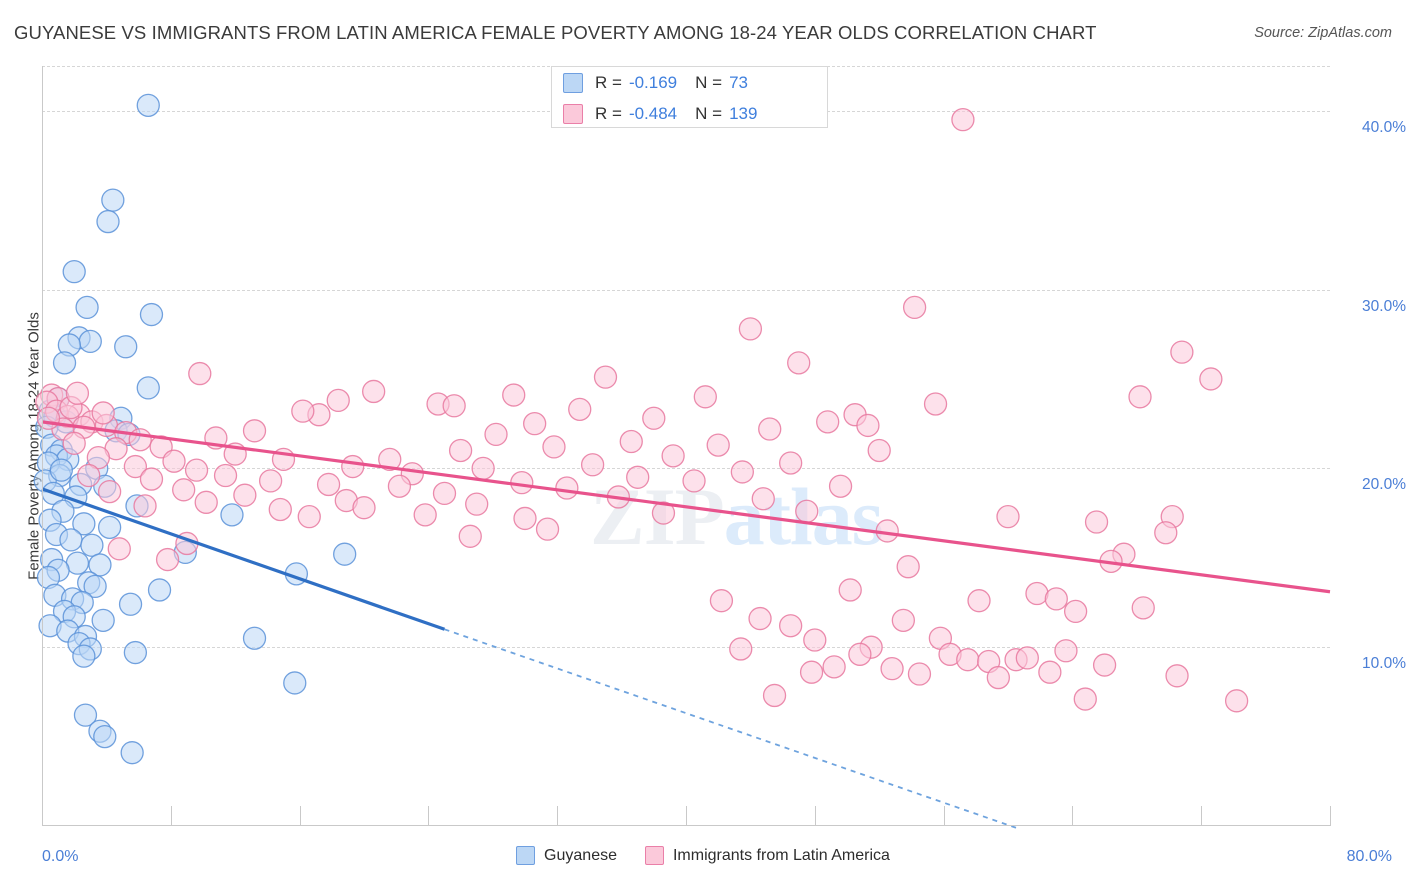 The height and width of the screenshot is (892, 1406). Describe the element at coordinates (686, 648) in the screenshot. I see `gridline-10.0%` at that location.